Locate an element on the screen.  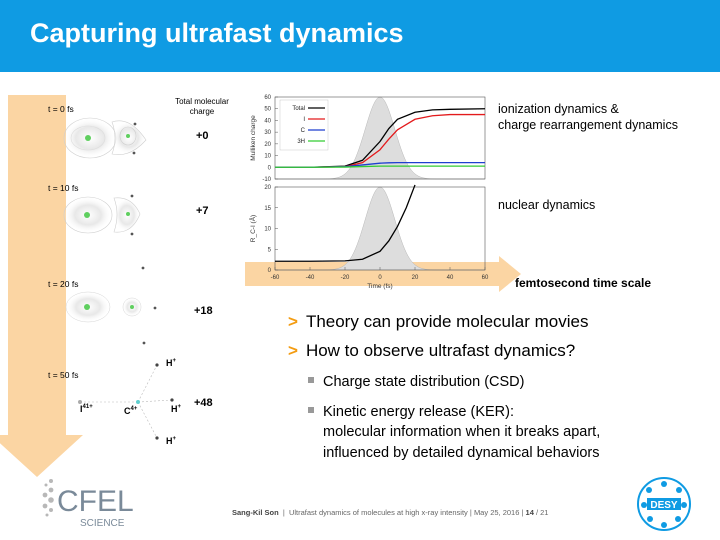
chart-top-ytick-label: 60 is located at coordinates (267, 98).